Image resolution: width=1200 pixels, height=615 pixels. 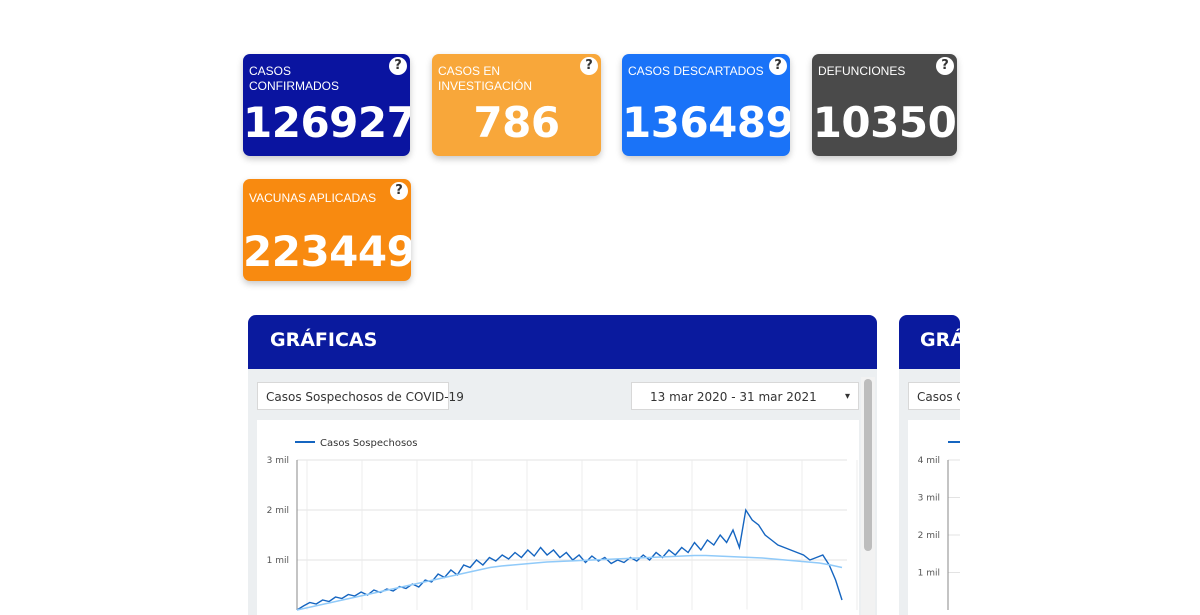 I want to click on charts-panel-secondary: GRÁ Casos C 1 mil 2 mil 3 mil 4 mil, so click(x=929, y=465).